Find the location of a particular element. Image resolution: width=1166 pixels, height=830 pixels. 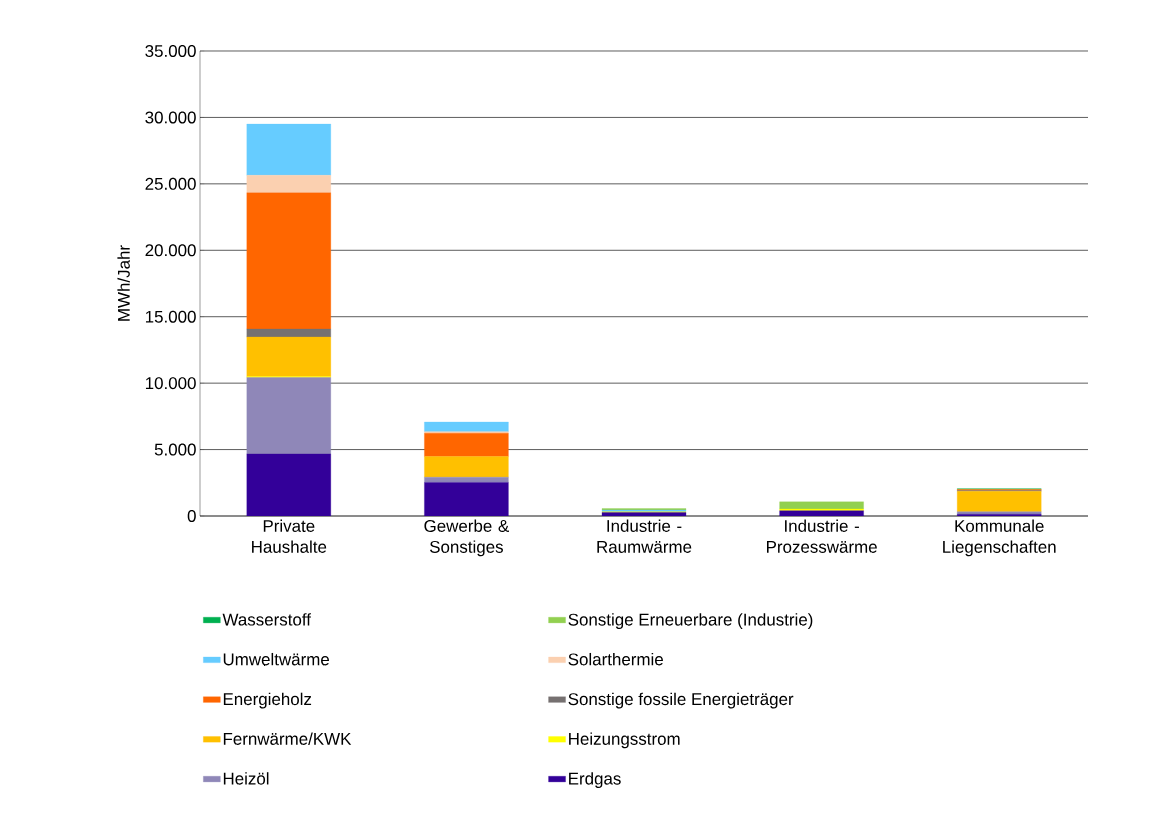

y-tick-label: 10.000 is located at coordinates (170, 383).